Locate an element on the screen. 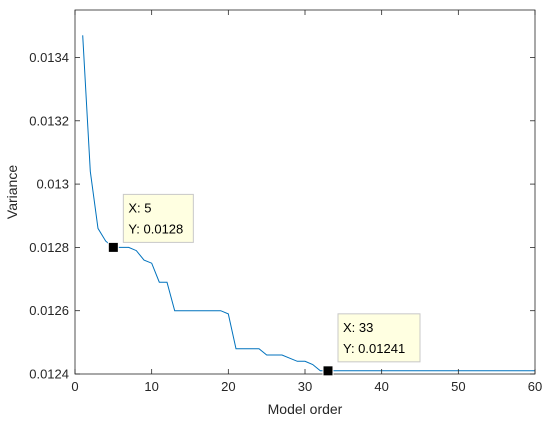 The image size is (550, 423). y-tick-label: 0.0124 is located at coordinates (49, 374).